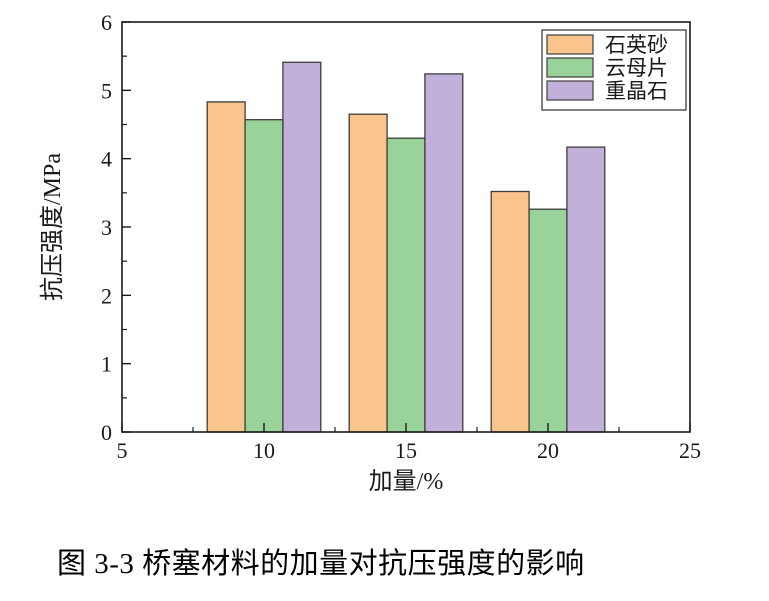 The image size is (769, 601). What do you see at coordinates (106, 159) in the screenshot?
I see `y-tick-label: 4` at bounding box center [106, 159].